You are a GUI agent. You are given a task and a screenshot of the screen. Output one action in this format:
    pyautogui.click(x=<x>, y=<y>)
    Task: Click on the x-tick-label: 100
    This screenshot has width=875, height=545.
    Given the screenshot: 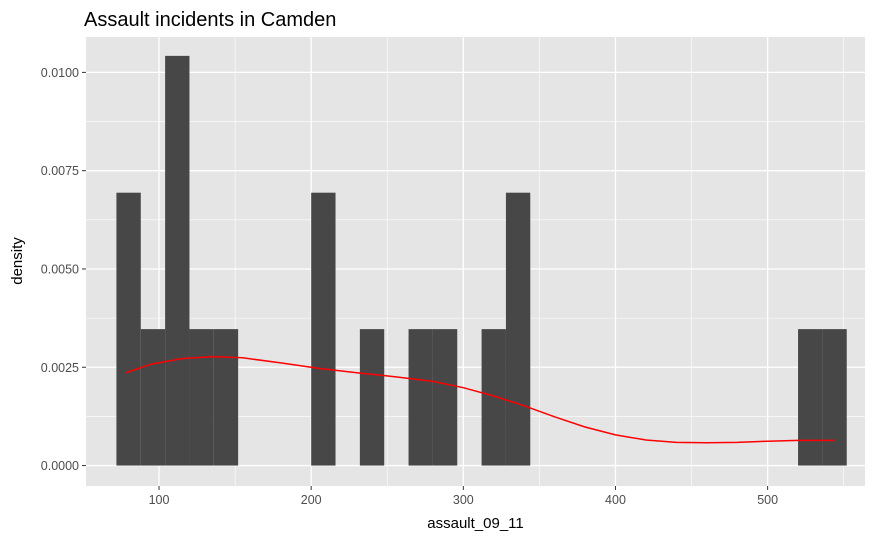 What is the action you would take?
    pyautogui.click(x=159, y=500)
    